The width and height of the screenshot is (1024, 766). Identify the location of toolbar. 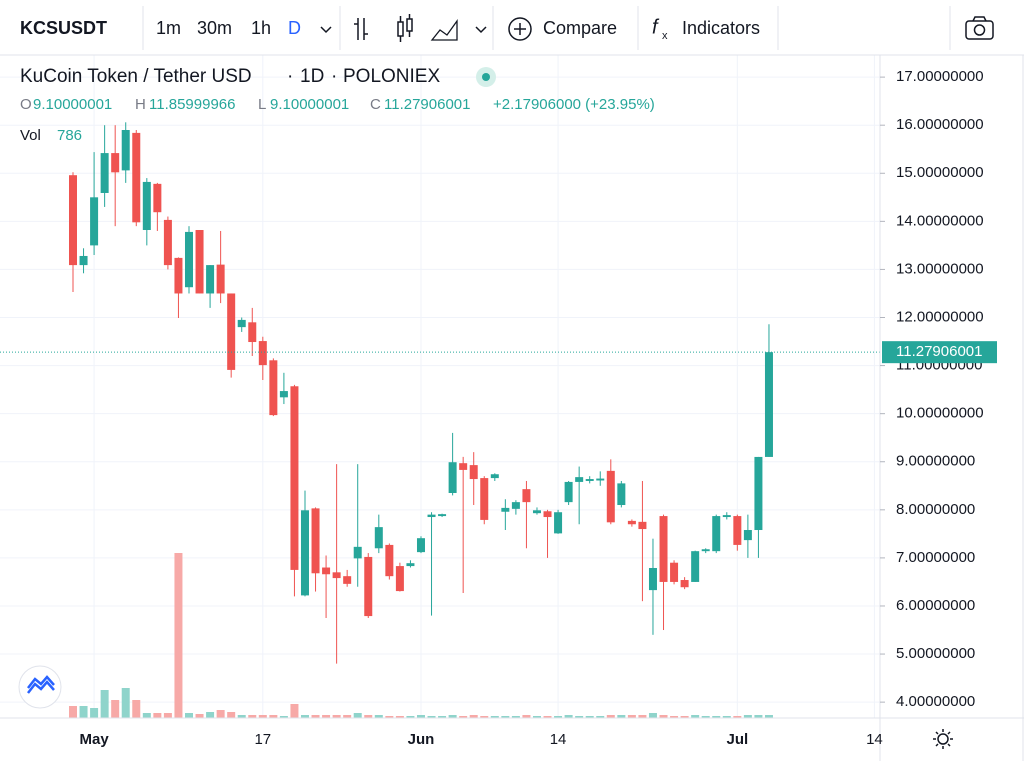
(512, 27).